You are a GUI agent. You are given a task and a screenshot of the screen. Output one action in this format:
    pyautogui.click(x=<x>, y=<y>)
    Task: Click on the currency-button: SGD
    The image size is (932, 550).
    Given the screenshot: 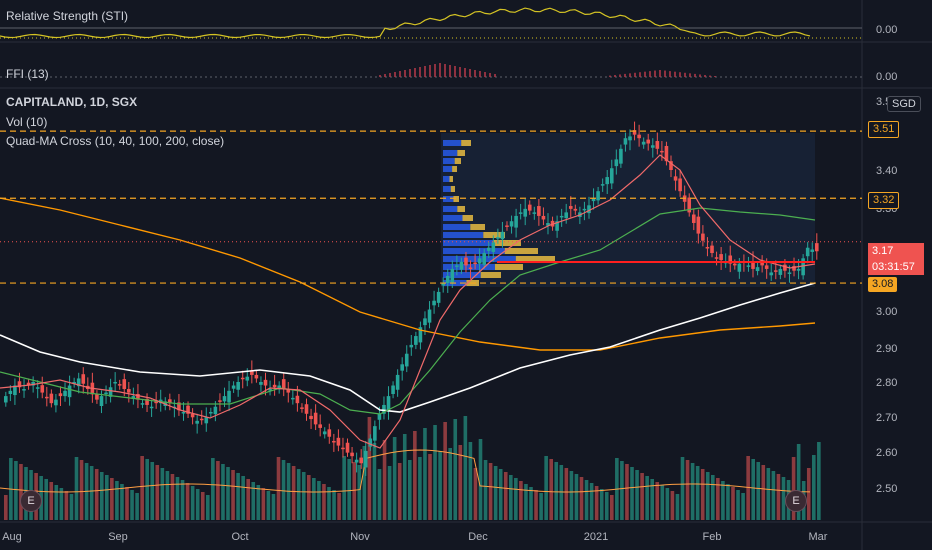 What is the action you would take?
    pyautogui.click(x=904, y=104)
    